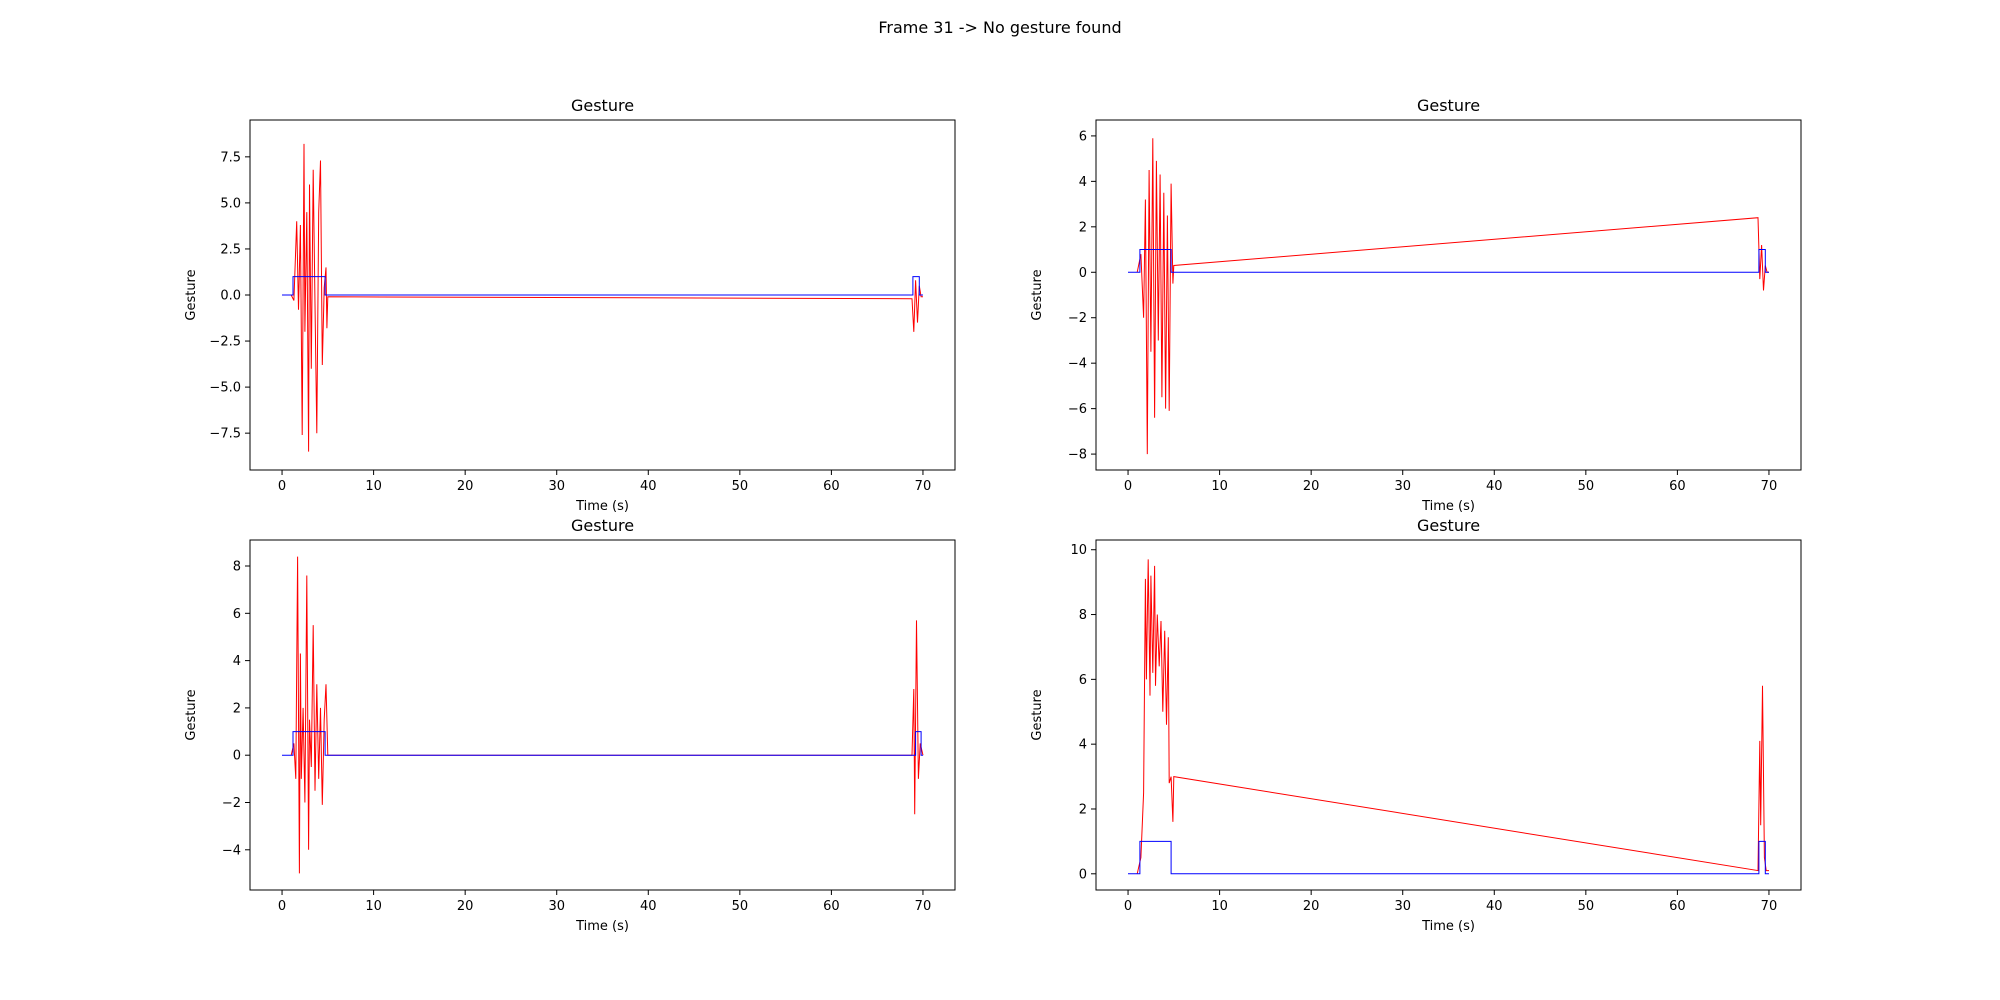 The width and height of the screenshot is (2000, 1000). I want to click on y-tick-label: 0.0, so click(230, 296).